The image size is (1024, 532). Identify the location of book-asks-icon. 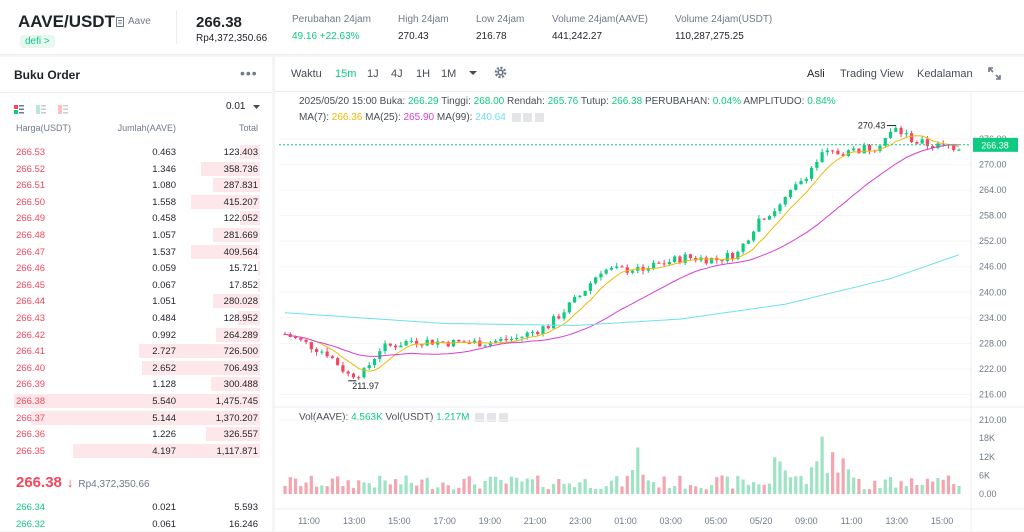
(63, 107).